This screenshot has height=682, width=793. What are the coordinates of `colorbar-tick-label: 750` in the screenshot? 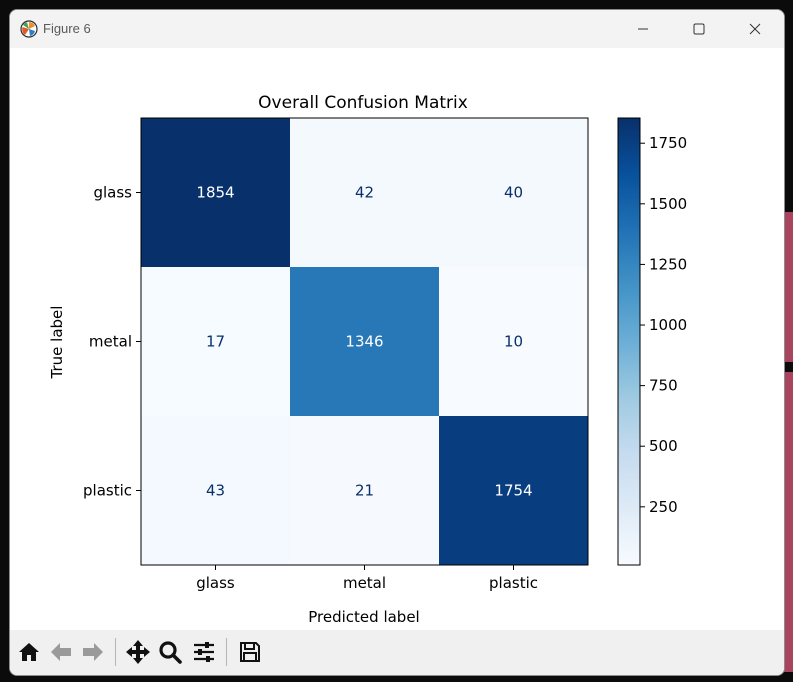 It's located at (663, 386).